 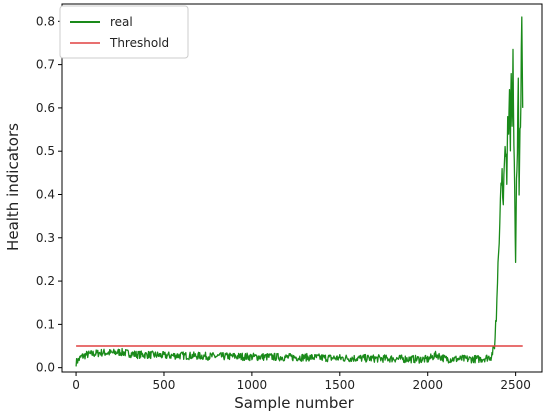 I want to click on y-tick-label: 0.6, so click(x=45, y=108).